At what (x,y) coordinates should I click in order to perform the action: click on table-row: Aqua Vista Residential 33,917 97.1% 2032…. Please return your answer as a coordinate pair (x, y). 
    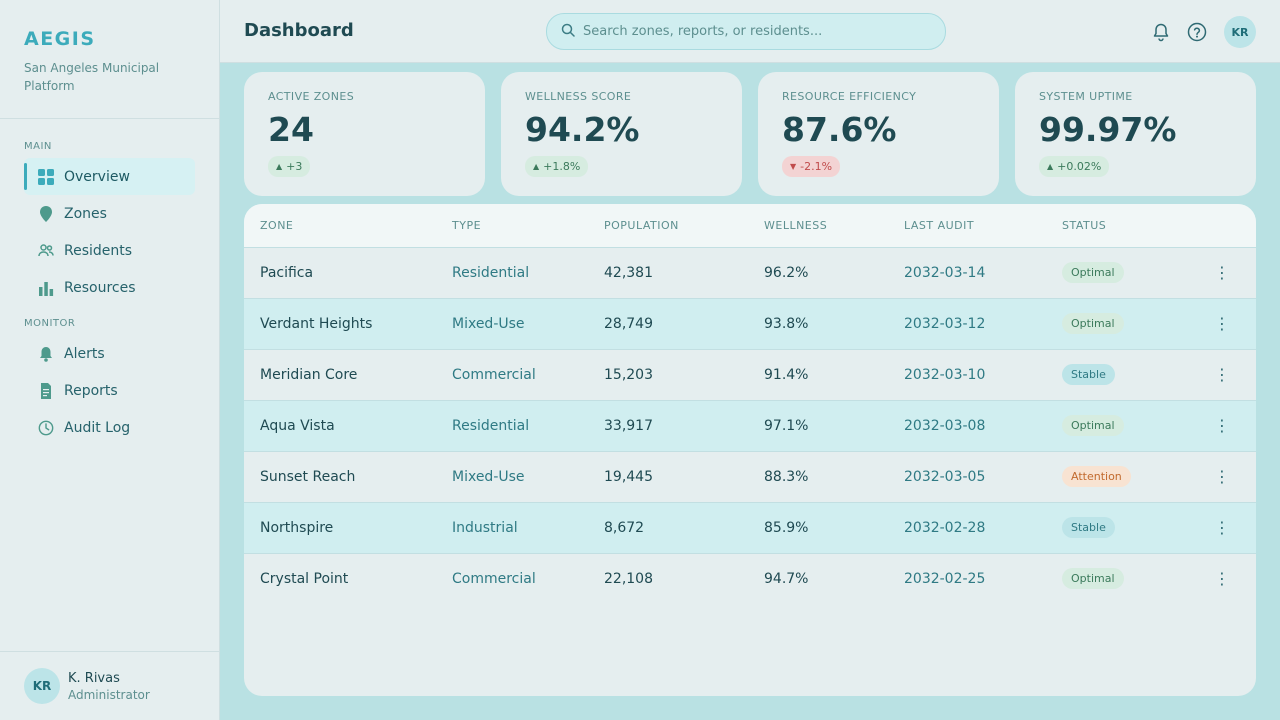
    Looking at the image, I should click on (750, 425).